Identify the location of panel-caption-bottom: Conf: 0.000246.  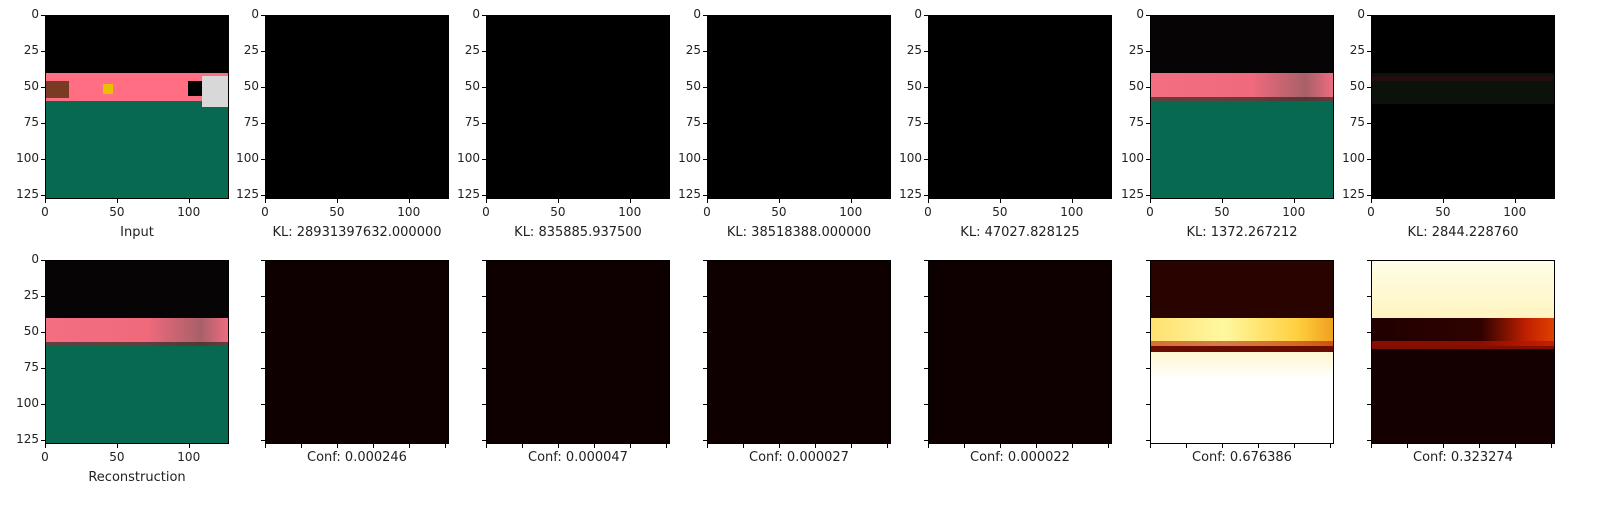
(357, 457).